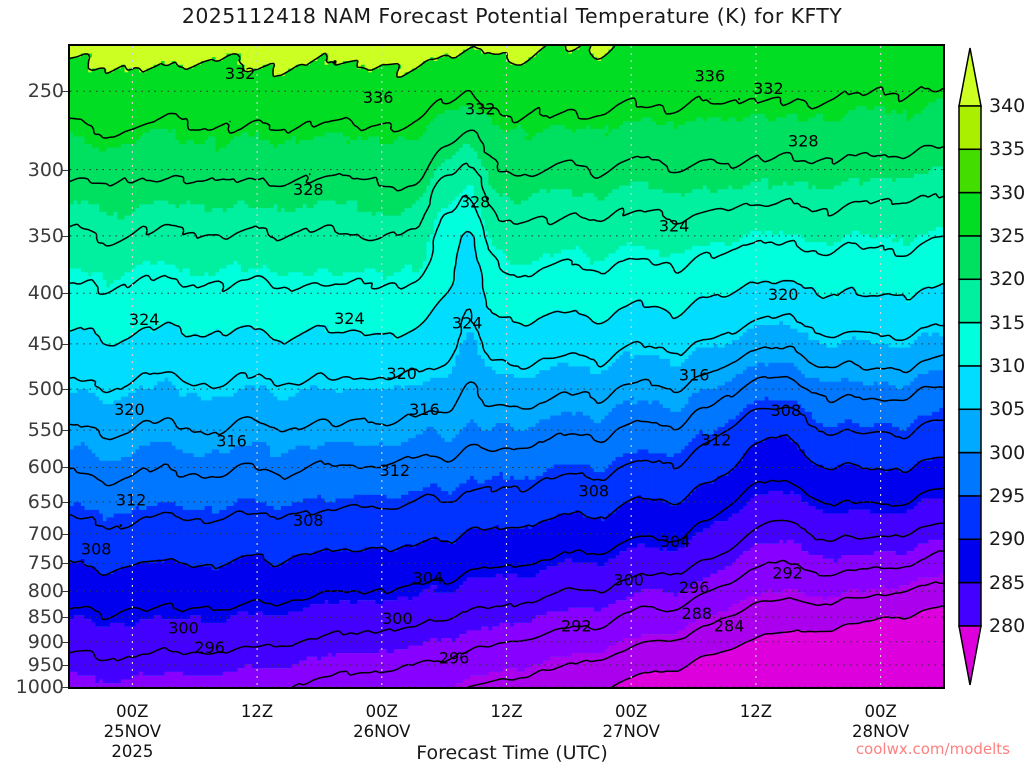 This screenshot has width=1024, height=768. I want to click on contour-label-group: 292, so click(576, 626).